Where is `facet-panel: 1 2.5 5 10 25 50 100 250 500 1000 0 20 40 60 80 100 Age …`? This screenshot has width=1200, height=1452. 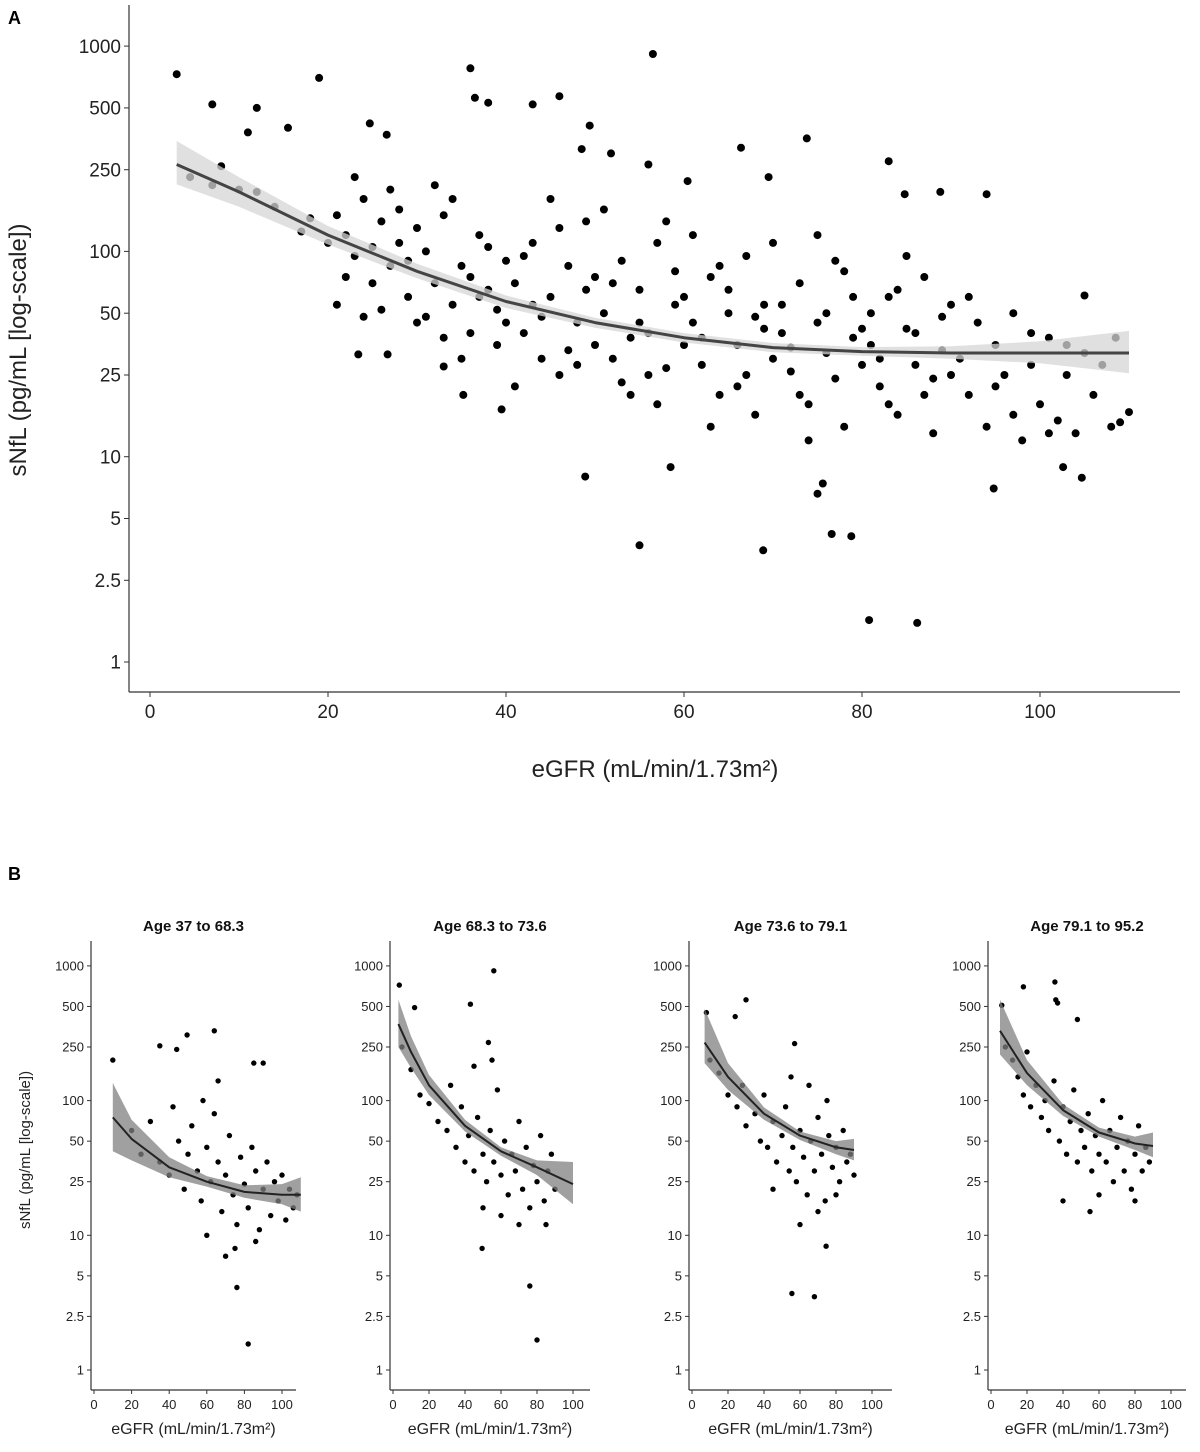 facet-panel: 1 2.5 5 10 25 50 100 250 500 1000 0 20 40 60 80 100 Age … is located at coordinates (772, 1178).